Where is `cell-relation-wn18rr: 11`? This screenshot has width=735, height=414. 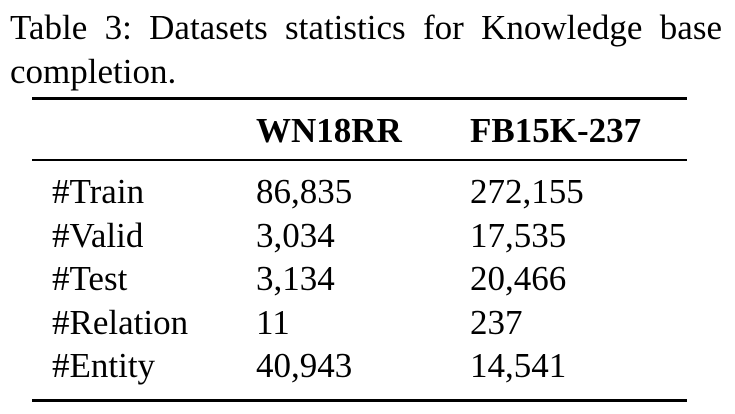
cell-relation-wn18rr: 11 is located at coordinates (273, 322).